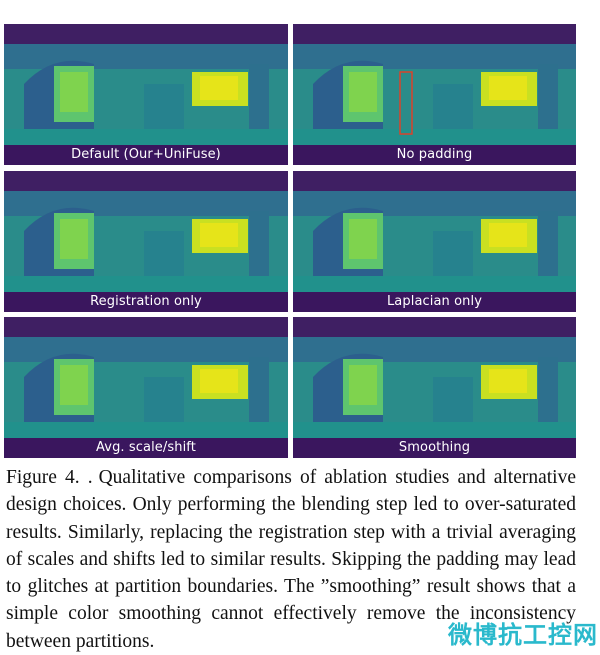 Image resolution: width=600 pixels, height=655 pixels. What do you see at coordinates (434, 448) in the screenshot?
I see `panel-label: Smoothing` at bounding box center [434, 448].